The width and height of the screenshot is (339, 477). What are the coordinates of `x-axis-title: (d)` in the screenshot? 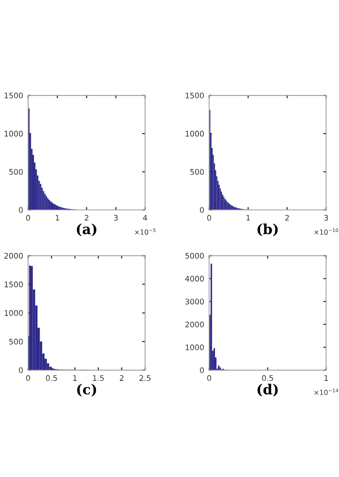 It's located at (268, 390).